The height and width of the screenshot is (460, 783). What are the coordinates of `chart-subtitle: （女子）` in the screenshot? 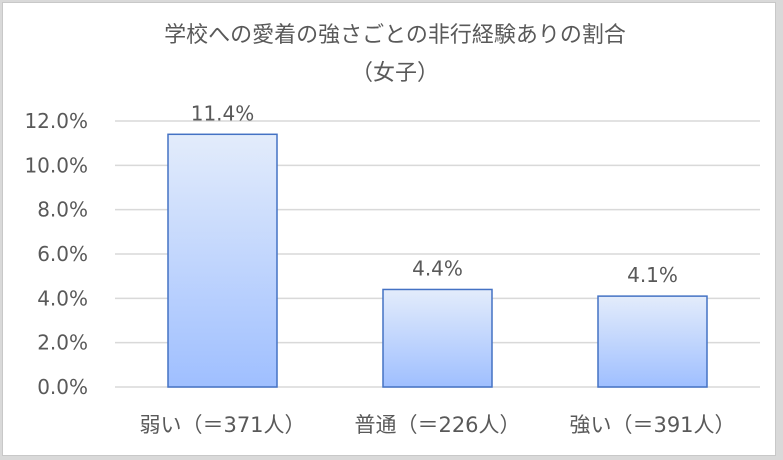 It's located at (395, 73).